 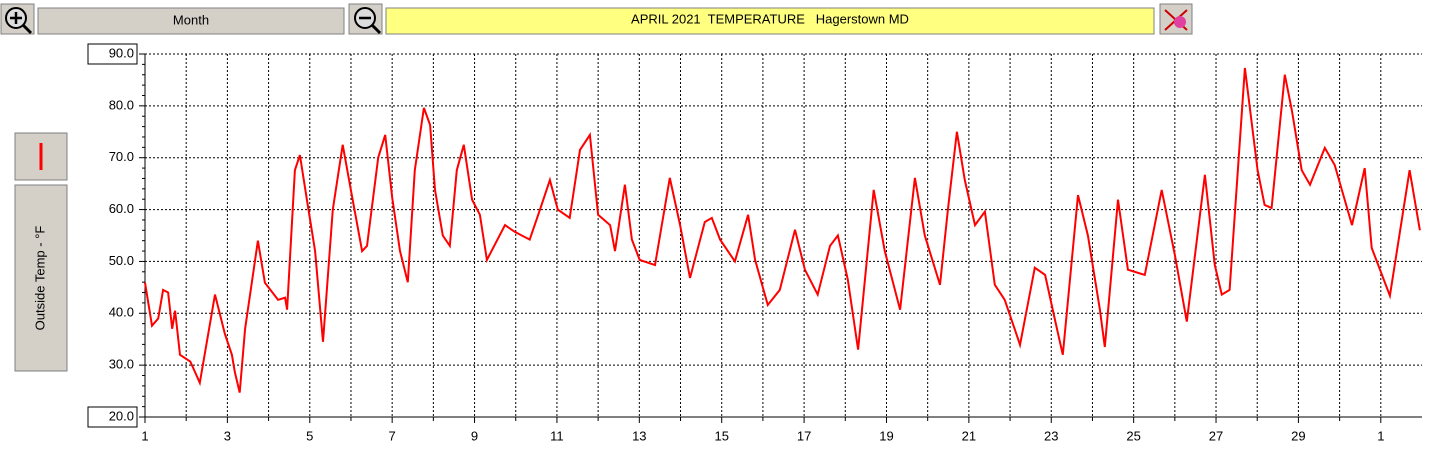 What do you see at coordinates (309, 435) in the screenshot?
I see `x-tick-label: 5` at bounding box center [309, 435].